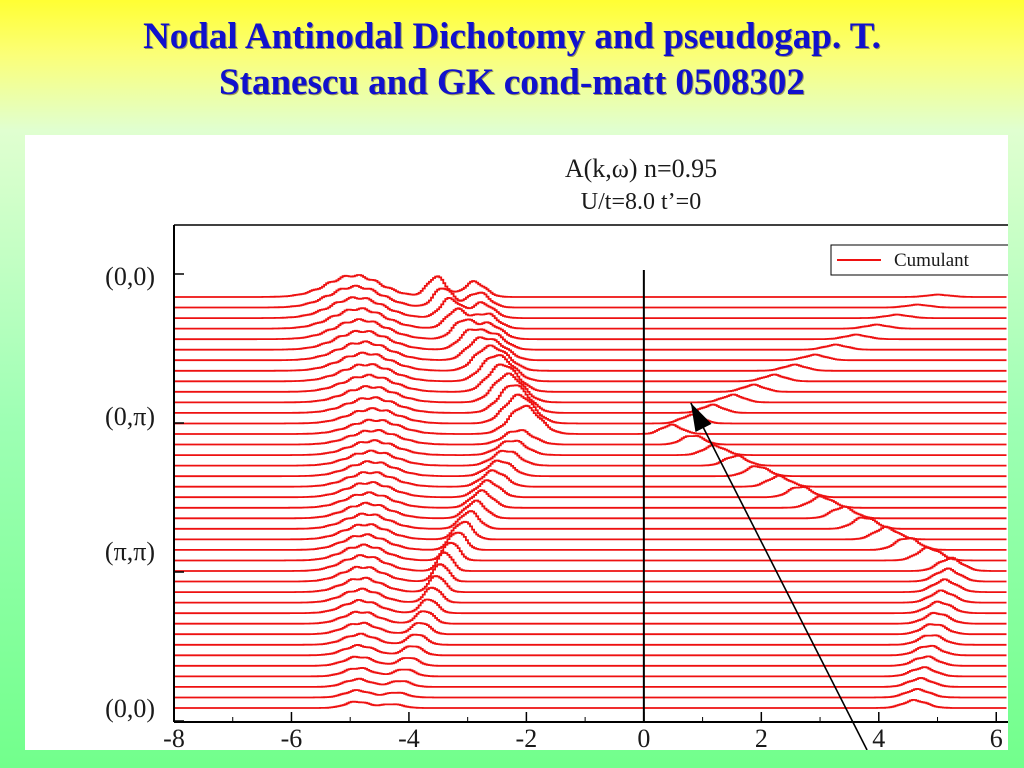 The width and height of the screenshot is (1024, 768). What do you see at coordinates (409, 737) in the screenshot?
I see `x-tick-label: -4` at bounding box center [409, 737].